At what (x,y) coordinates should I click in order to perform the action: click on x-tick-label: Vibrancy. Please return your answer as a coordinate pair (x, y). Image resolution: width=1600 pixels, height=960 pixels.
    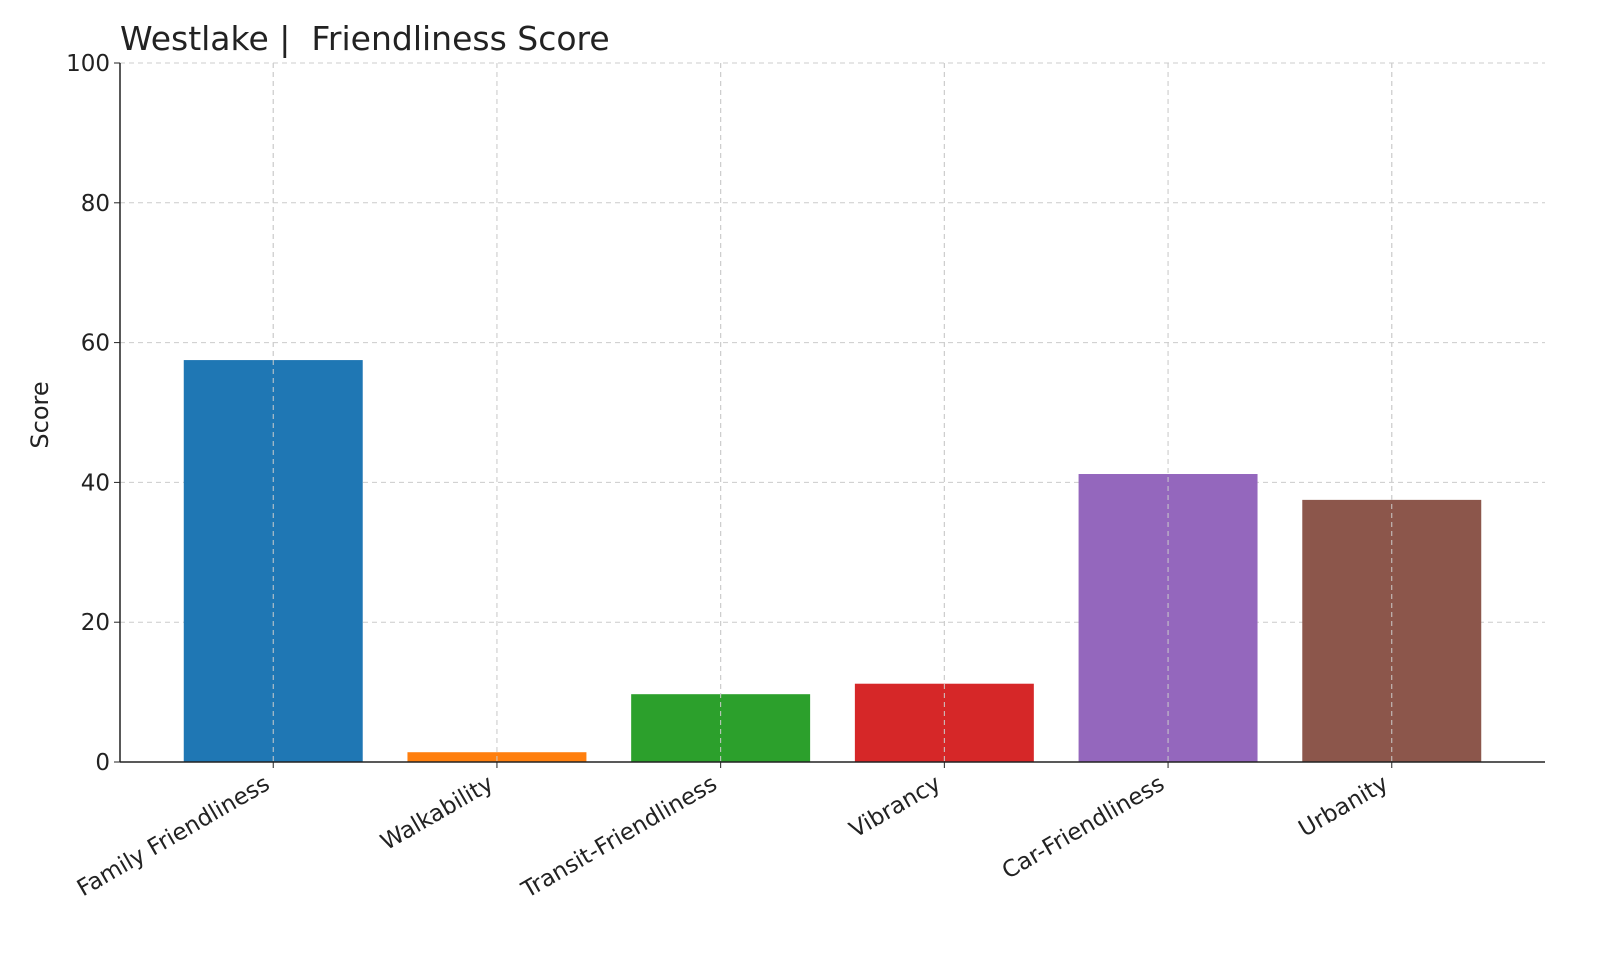
    Looking at the image, I should click on (895, 807).